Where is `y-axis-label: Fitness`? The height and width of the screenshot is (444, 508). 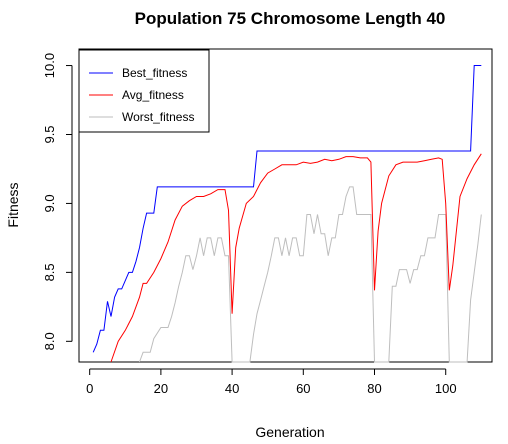
y-axis-label: Fitness is located at coordinates (13, 204).